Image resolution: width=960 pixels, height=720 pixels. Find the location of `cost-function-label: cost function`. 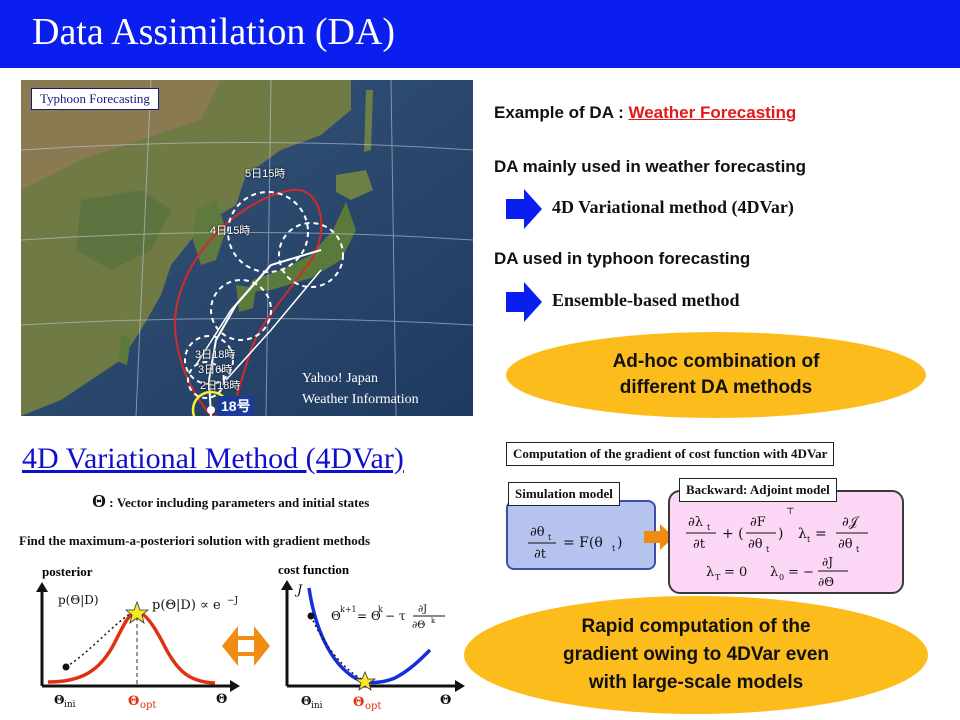

cost-function-label: cost function is located at coordinates (314, 569).